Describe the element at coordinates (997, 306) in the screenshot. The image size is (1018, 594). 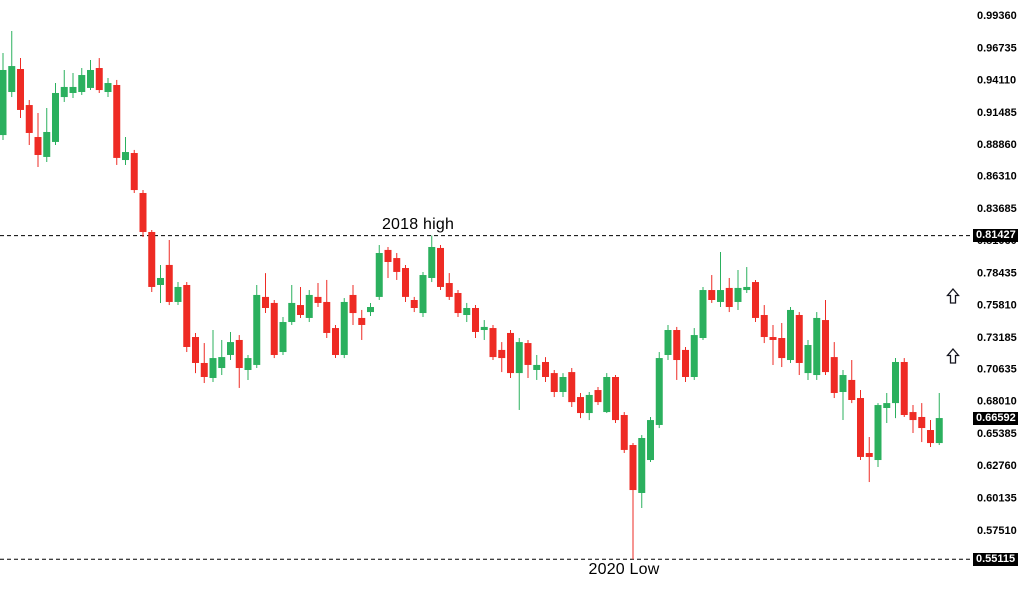
I see `price-tick: 0.75810` at that location.